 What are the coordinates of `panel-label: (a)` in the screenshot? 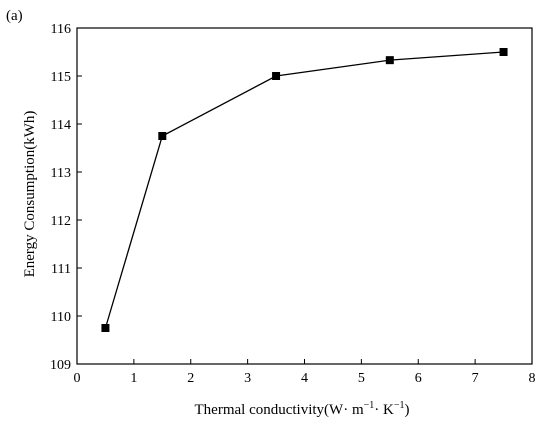 It's located at (14, 16).